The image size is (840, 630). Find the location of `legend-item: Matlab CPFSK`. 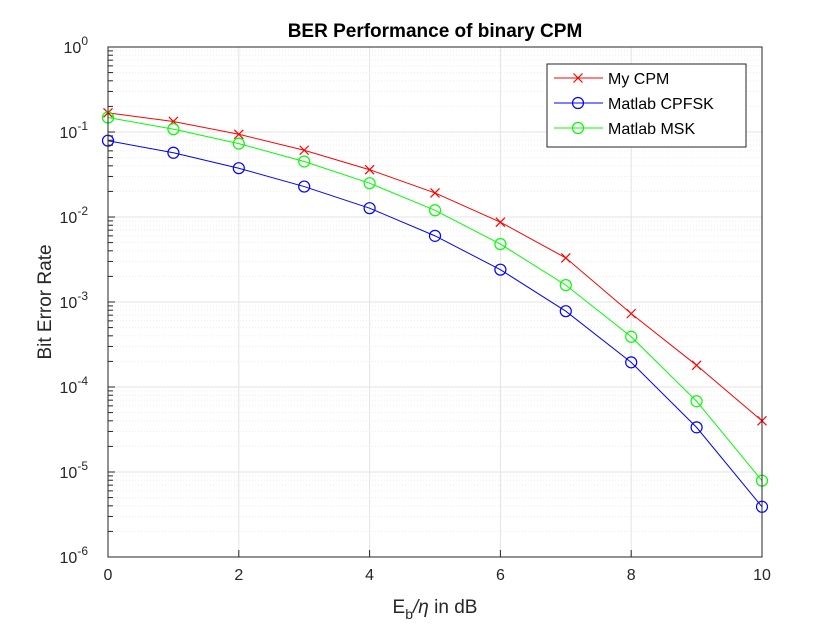

legend-item: Matlab CPFSK is located at coordinates (634, 104).